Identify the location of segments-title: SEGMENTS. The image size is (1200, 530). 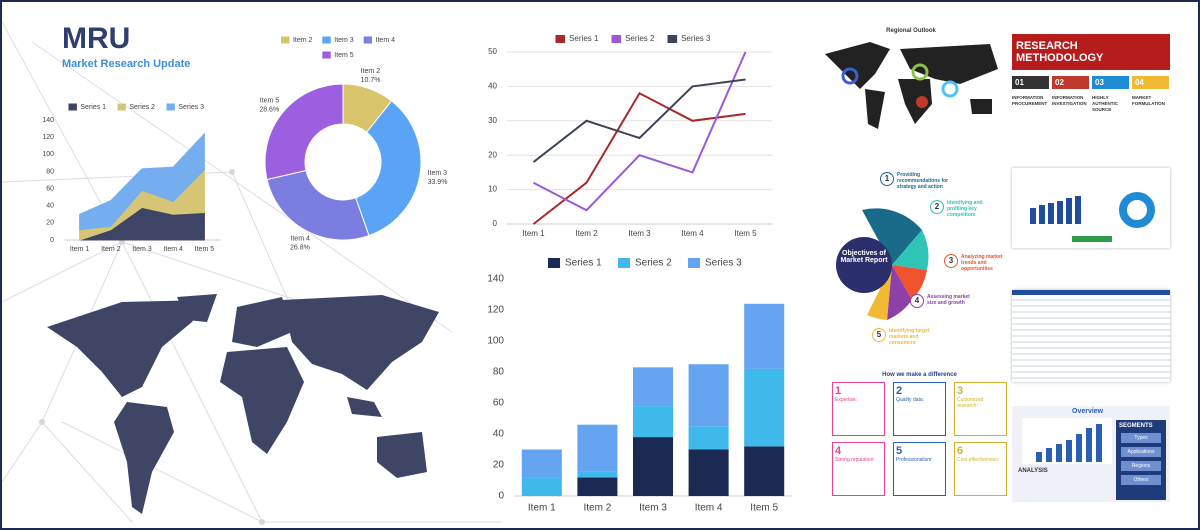
(1136, 426).